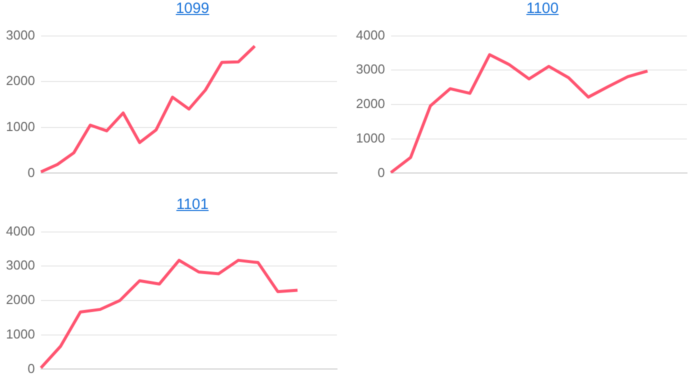  I want to click on chart-title: 1100, so click(542, 8).